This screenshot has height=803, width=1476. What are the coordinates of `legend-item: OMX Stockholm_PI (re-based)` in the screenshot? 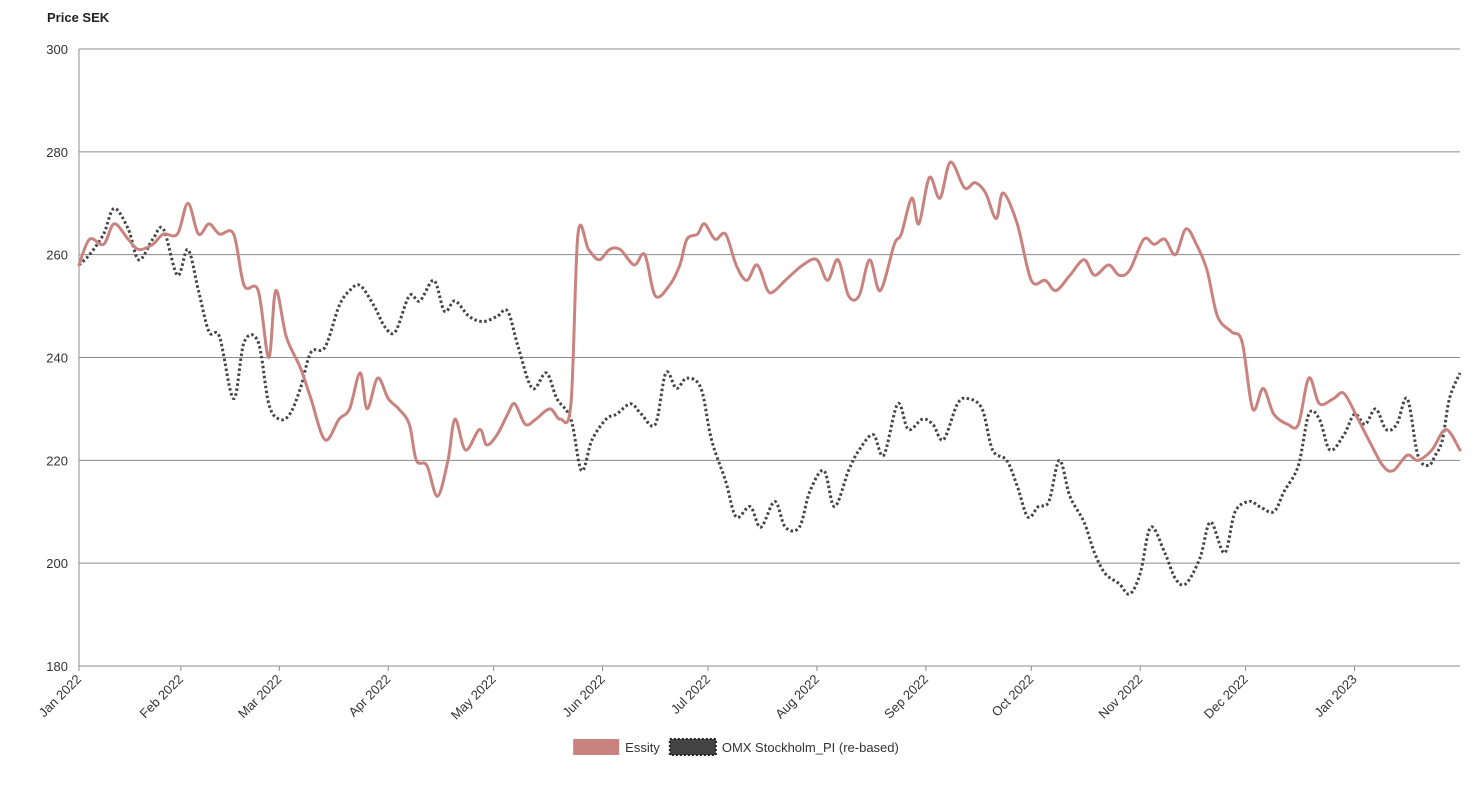 It's located at (783, 747).